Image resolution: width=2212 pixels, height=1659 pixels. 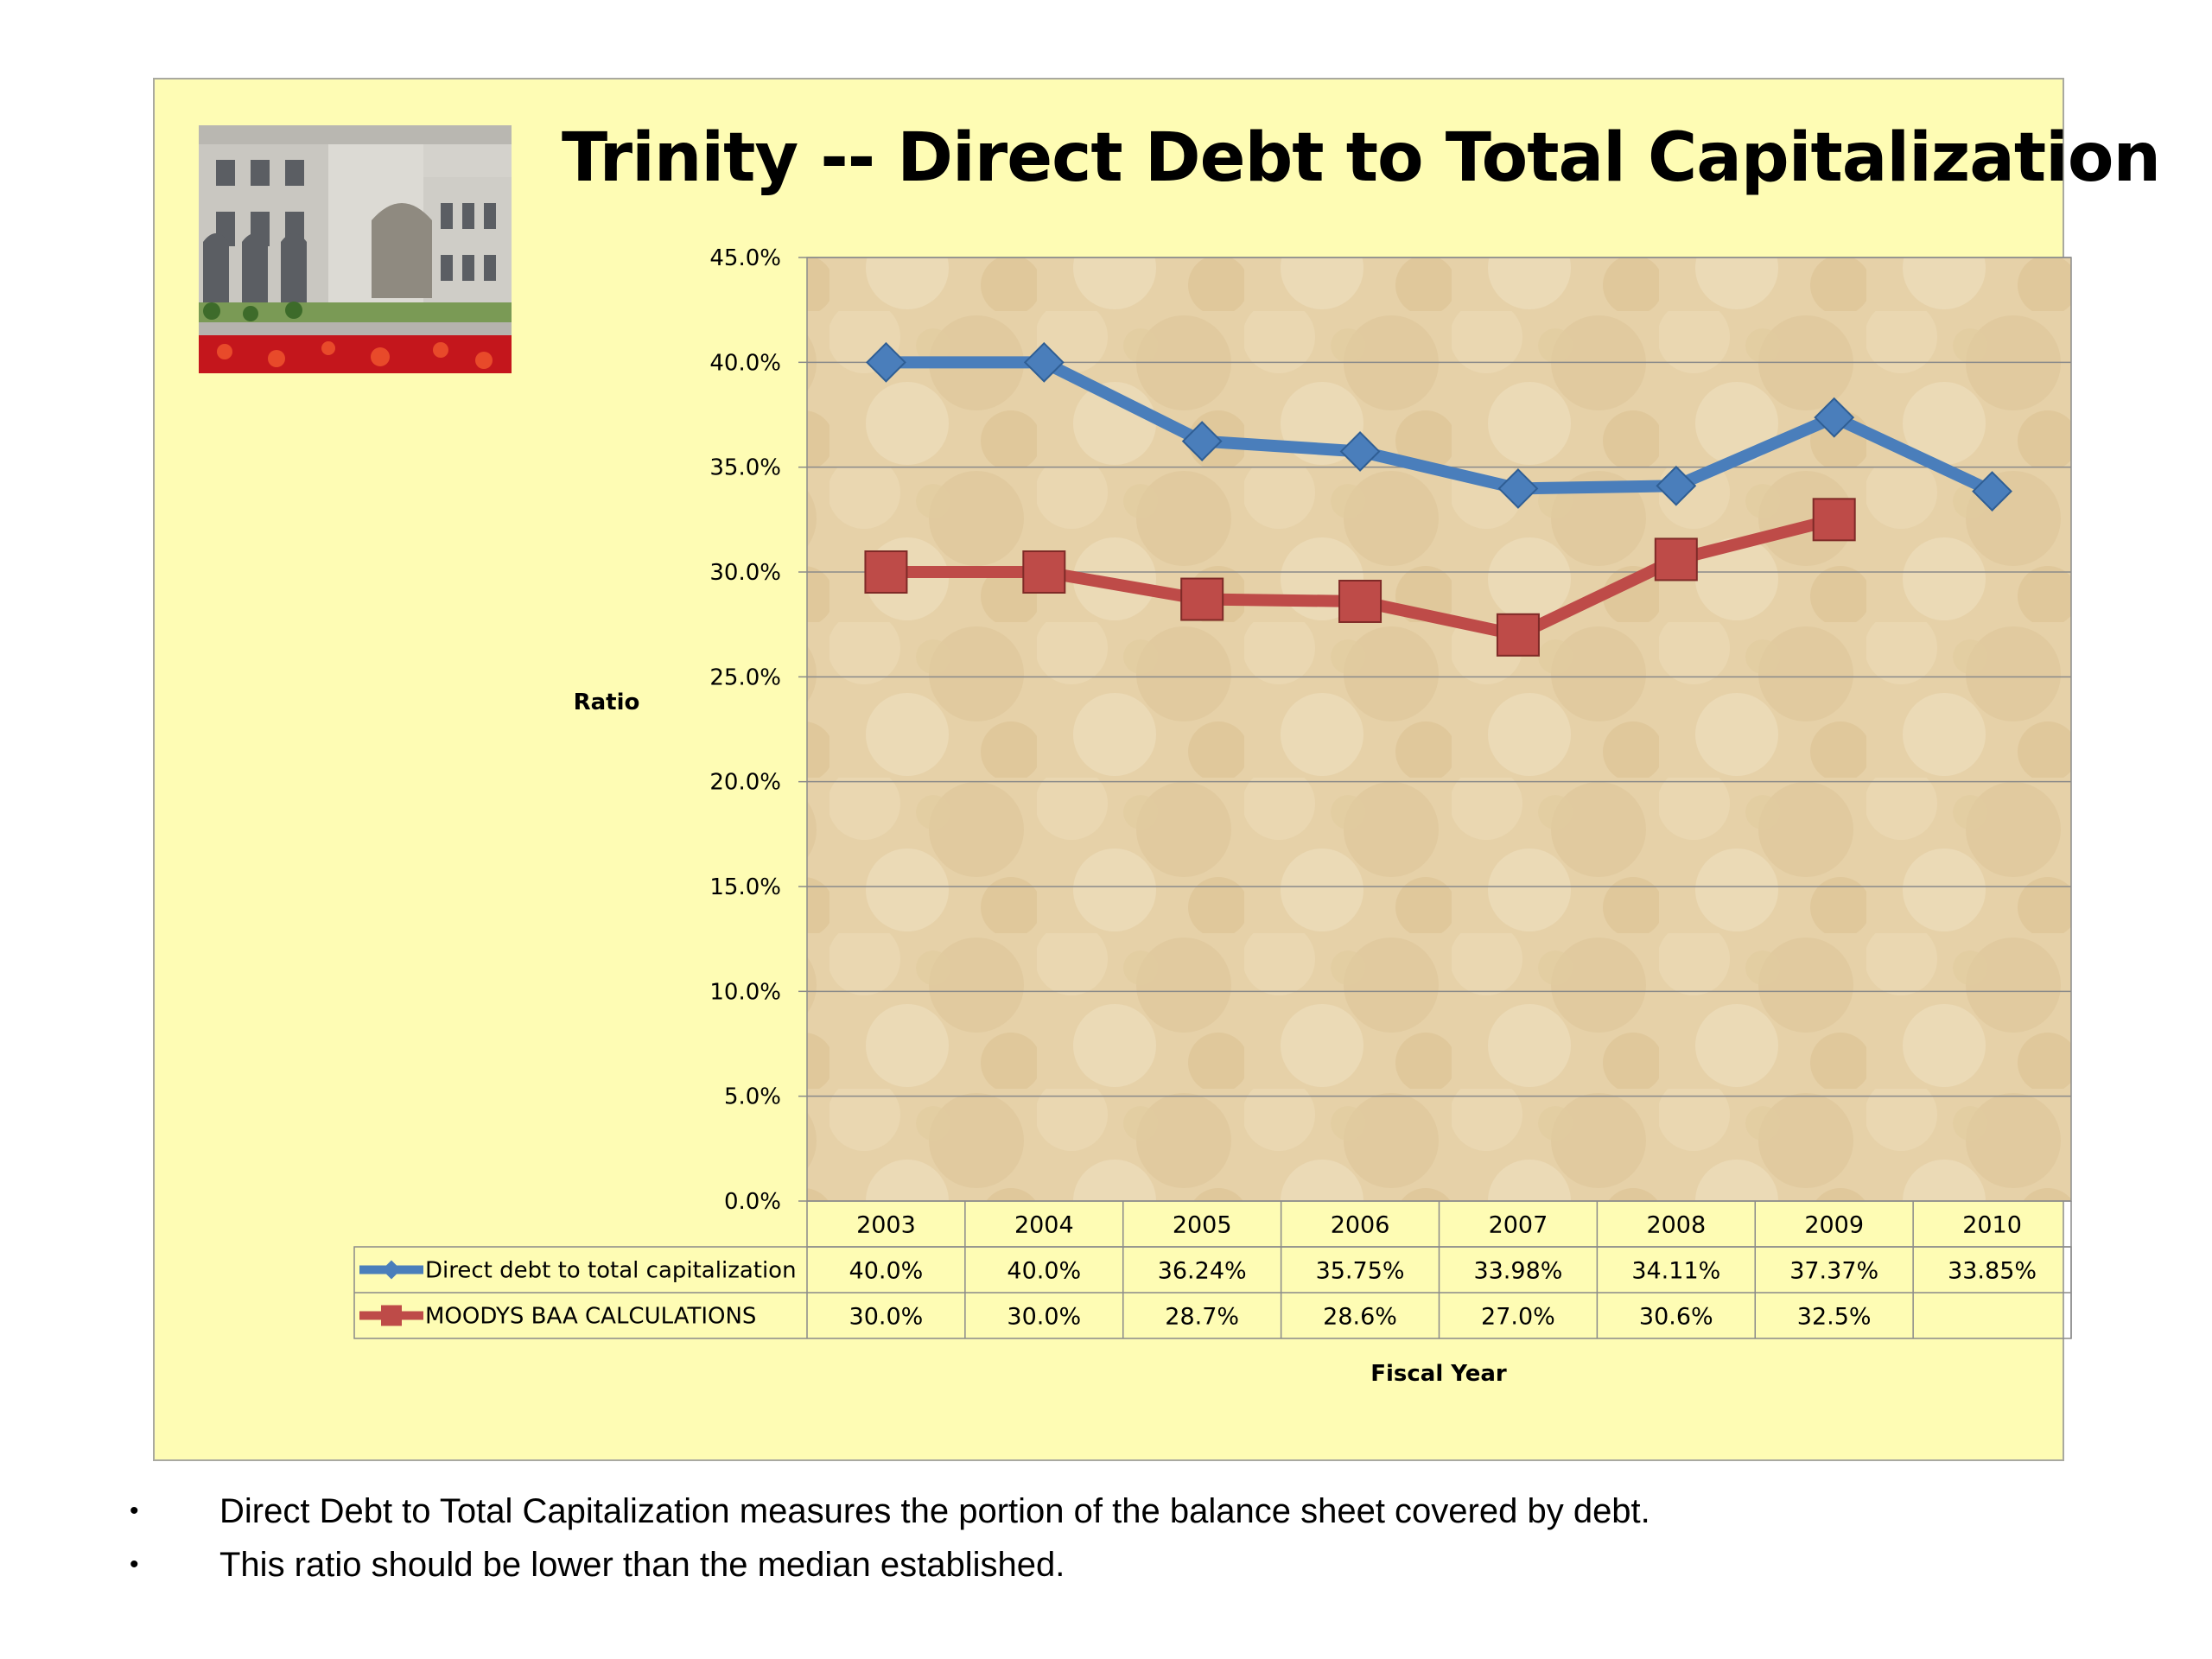 What do you see at coordinates (1834, 1225) in the screenshot?
I see `x-tick-label: 2009` at bounding box center [1834, 1225].